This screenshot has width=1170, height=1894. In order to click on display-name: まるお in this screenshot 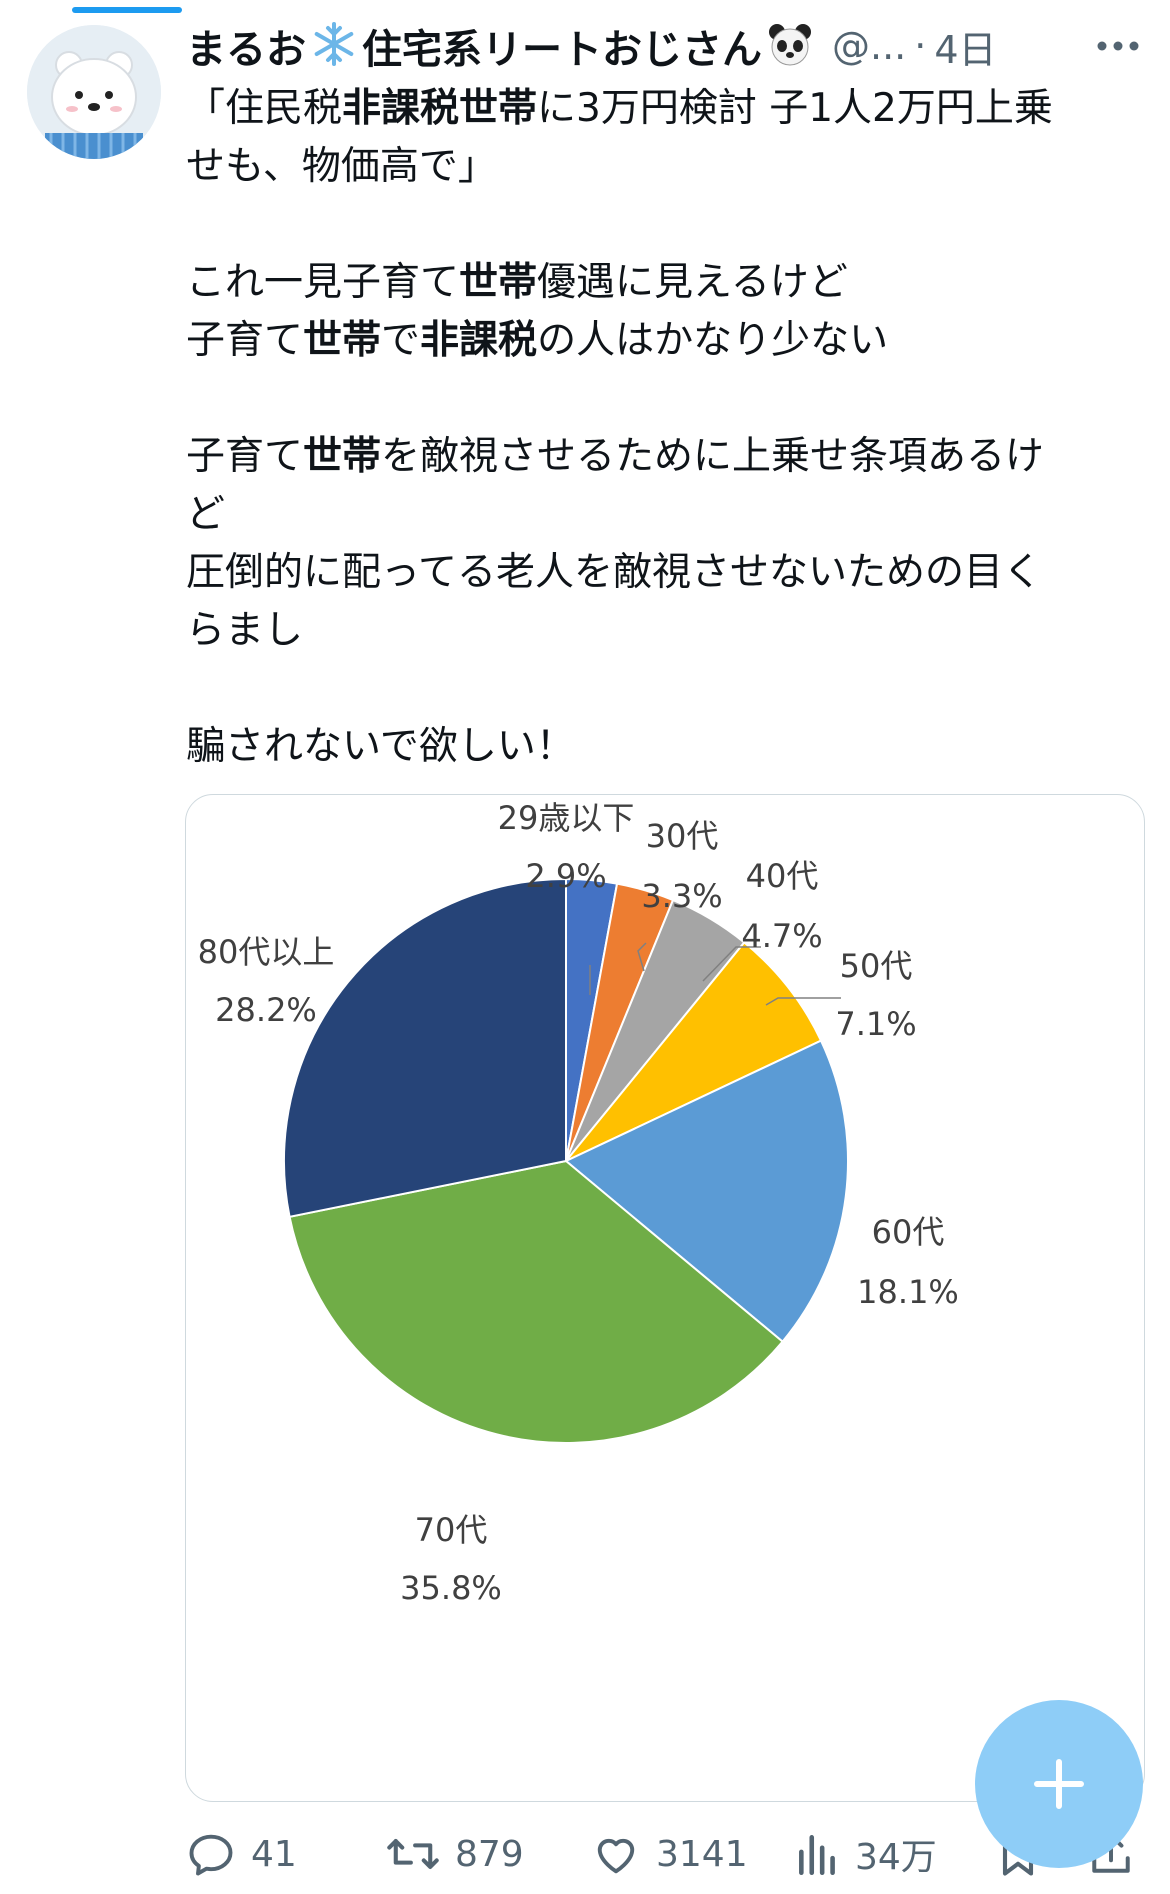, I will do `click(246, 50)`.